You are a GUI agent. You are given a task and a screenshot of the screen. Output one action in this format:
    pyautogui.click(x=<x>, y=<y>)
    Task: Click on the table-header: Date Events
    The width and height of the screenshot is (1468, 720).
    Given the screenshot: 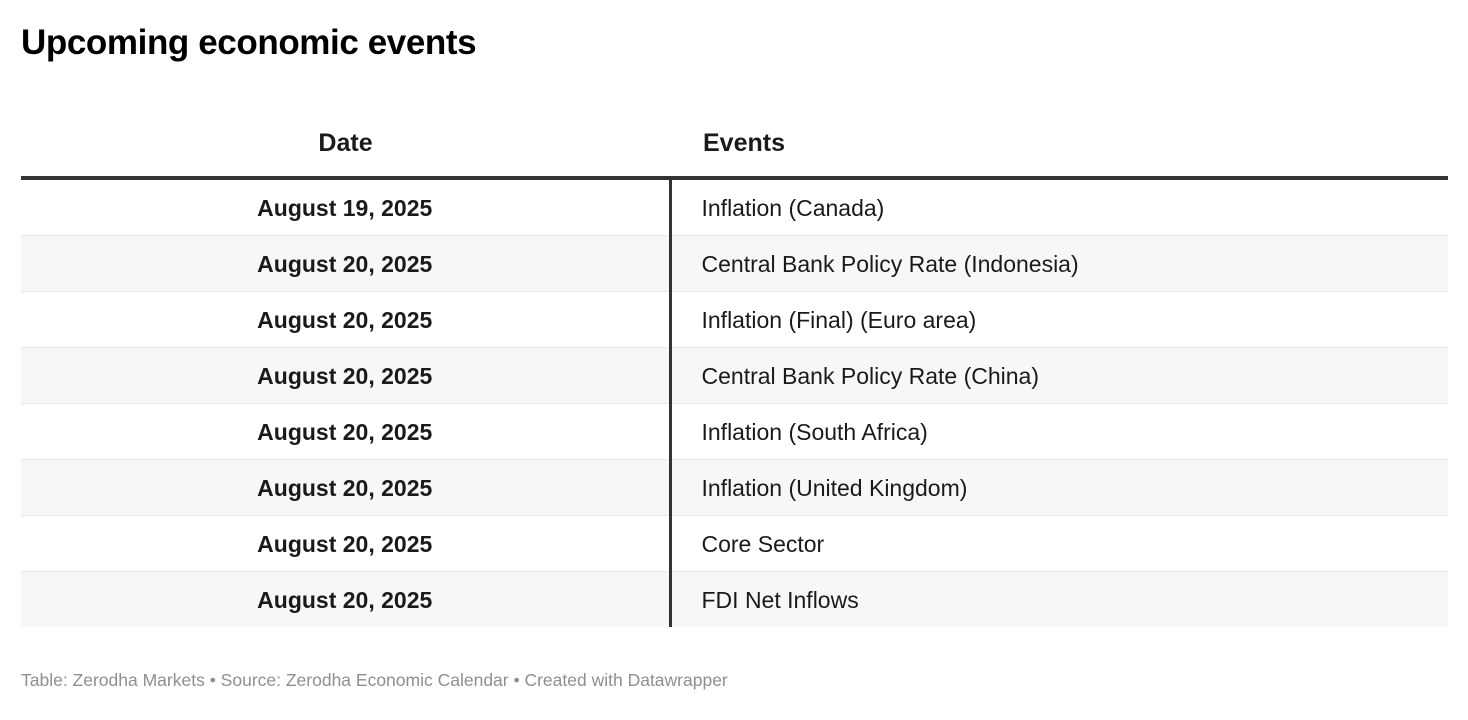 What is the action you would take?
    pyautogui.click(x=734, y=138)
    